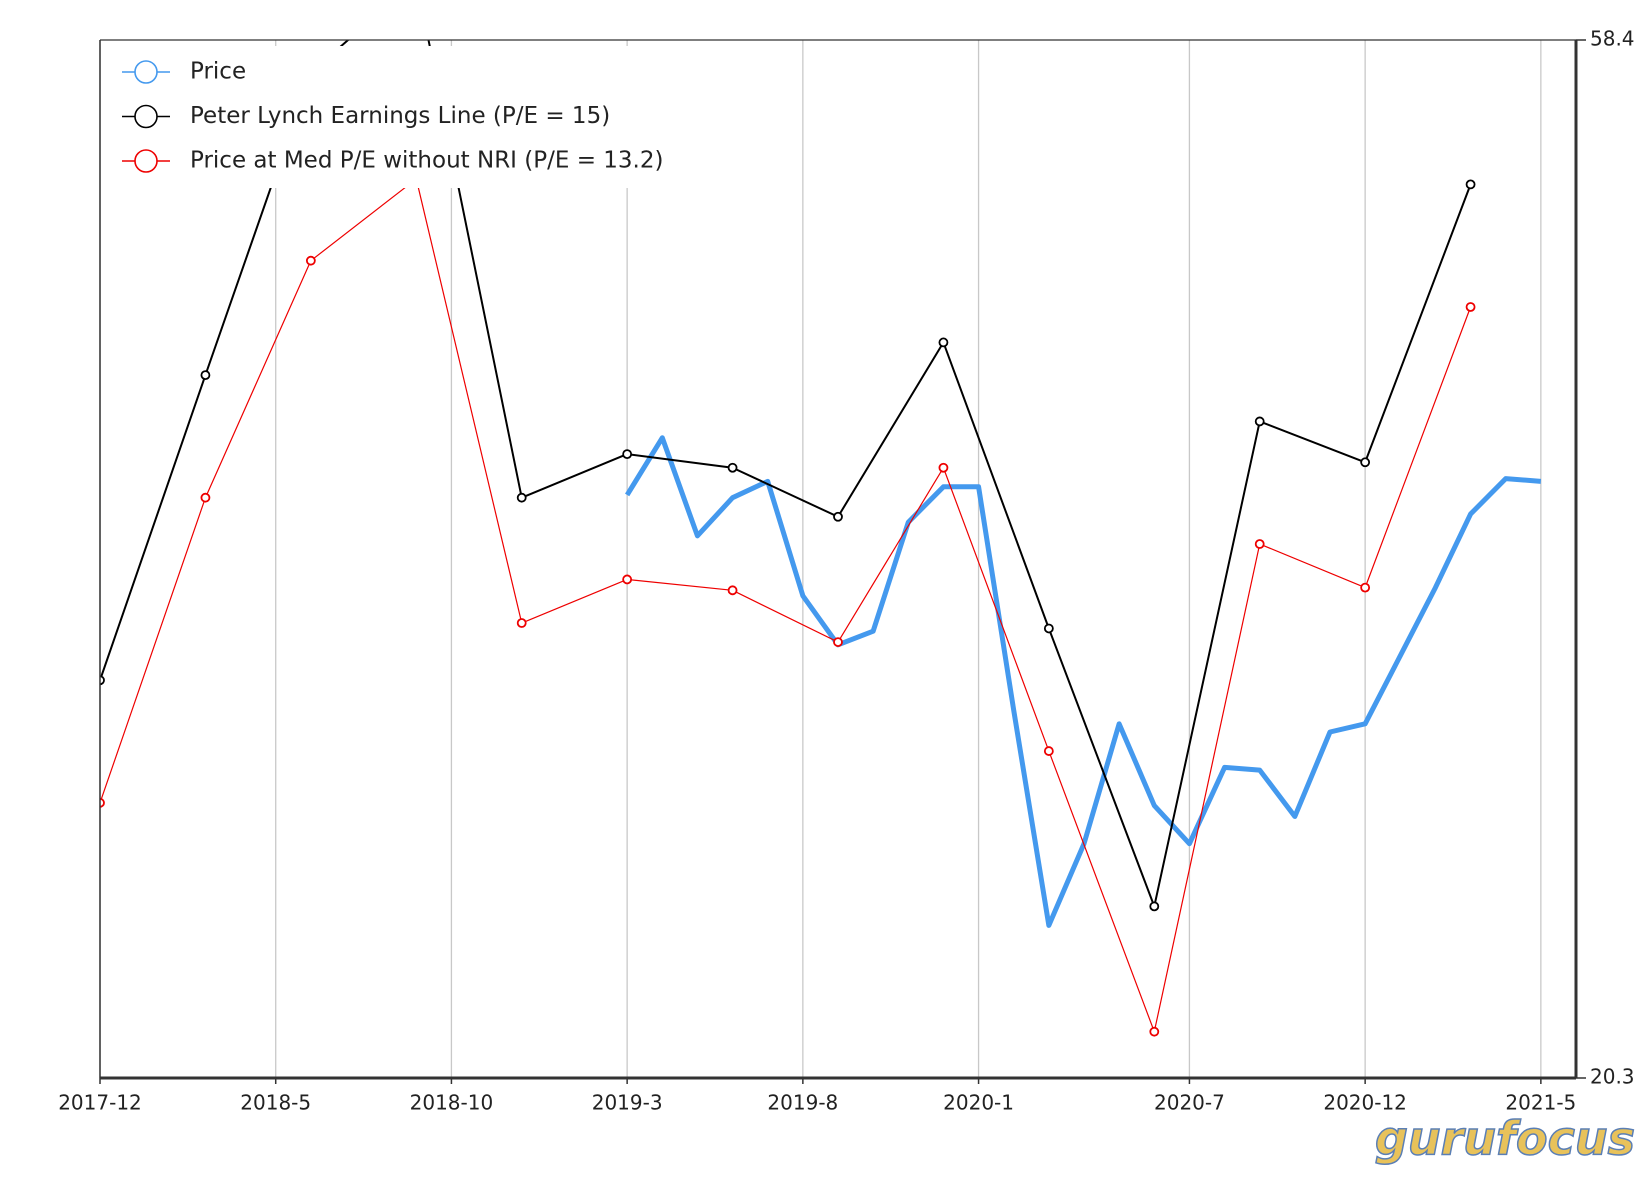 The width and height of the screenshot is (1637, 1200). I want to click on watermark: gurufocus, so click(1505, 1139).